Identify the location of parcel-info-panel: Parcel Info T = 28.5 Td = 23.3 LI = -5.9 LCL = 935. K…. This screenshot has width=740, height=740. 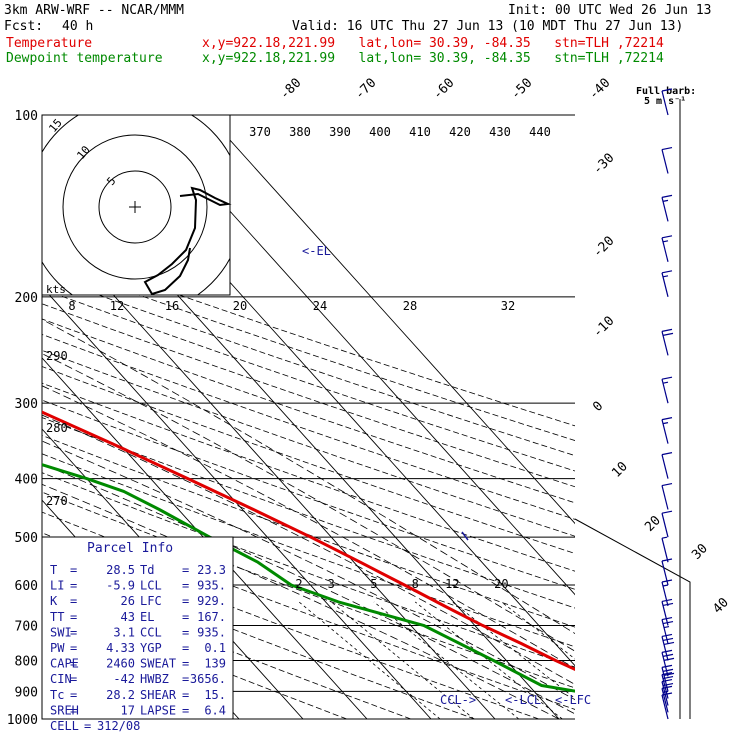
(137, 634).